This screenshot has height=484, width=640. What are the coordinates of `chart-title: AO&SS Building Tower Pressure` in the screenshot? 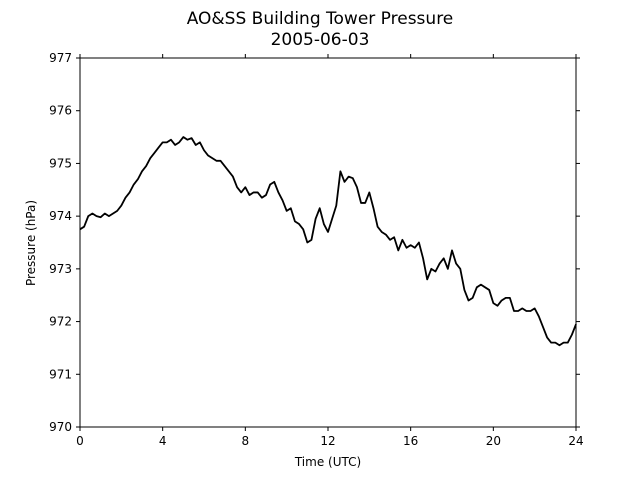 It's located at (320, 19).